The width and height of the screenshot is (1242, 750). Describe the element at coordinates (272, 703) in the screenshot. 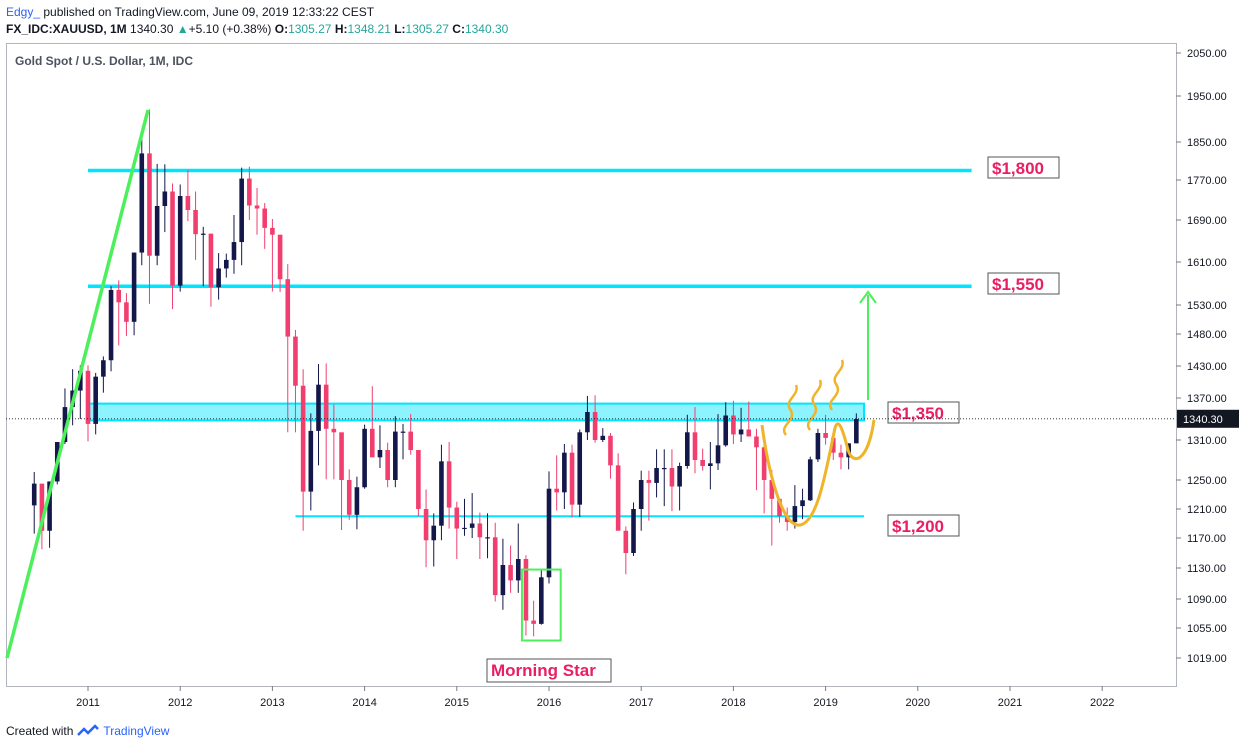

I see `time-tick-label: 2013` at that location.